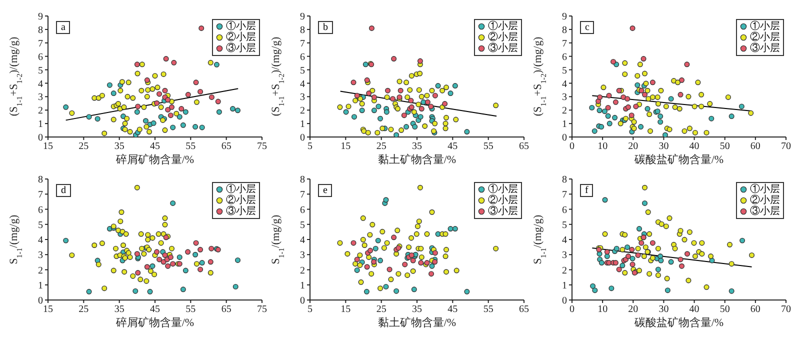  Describe the element at coordinates (417, 322) in the screenshot. I see `x-axis-title: 黏土矿物含量/%` at that location.